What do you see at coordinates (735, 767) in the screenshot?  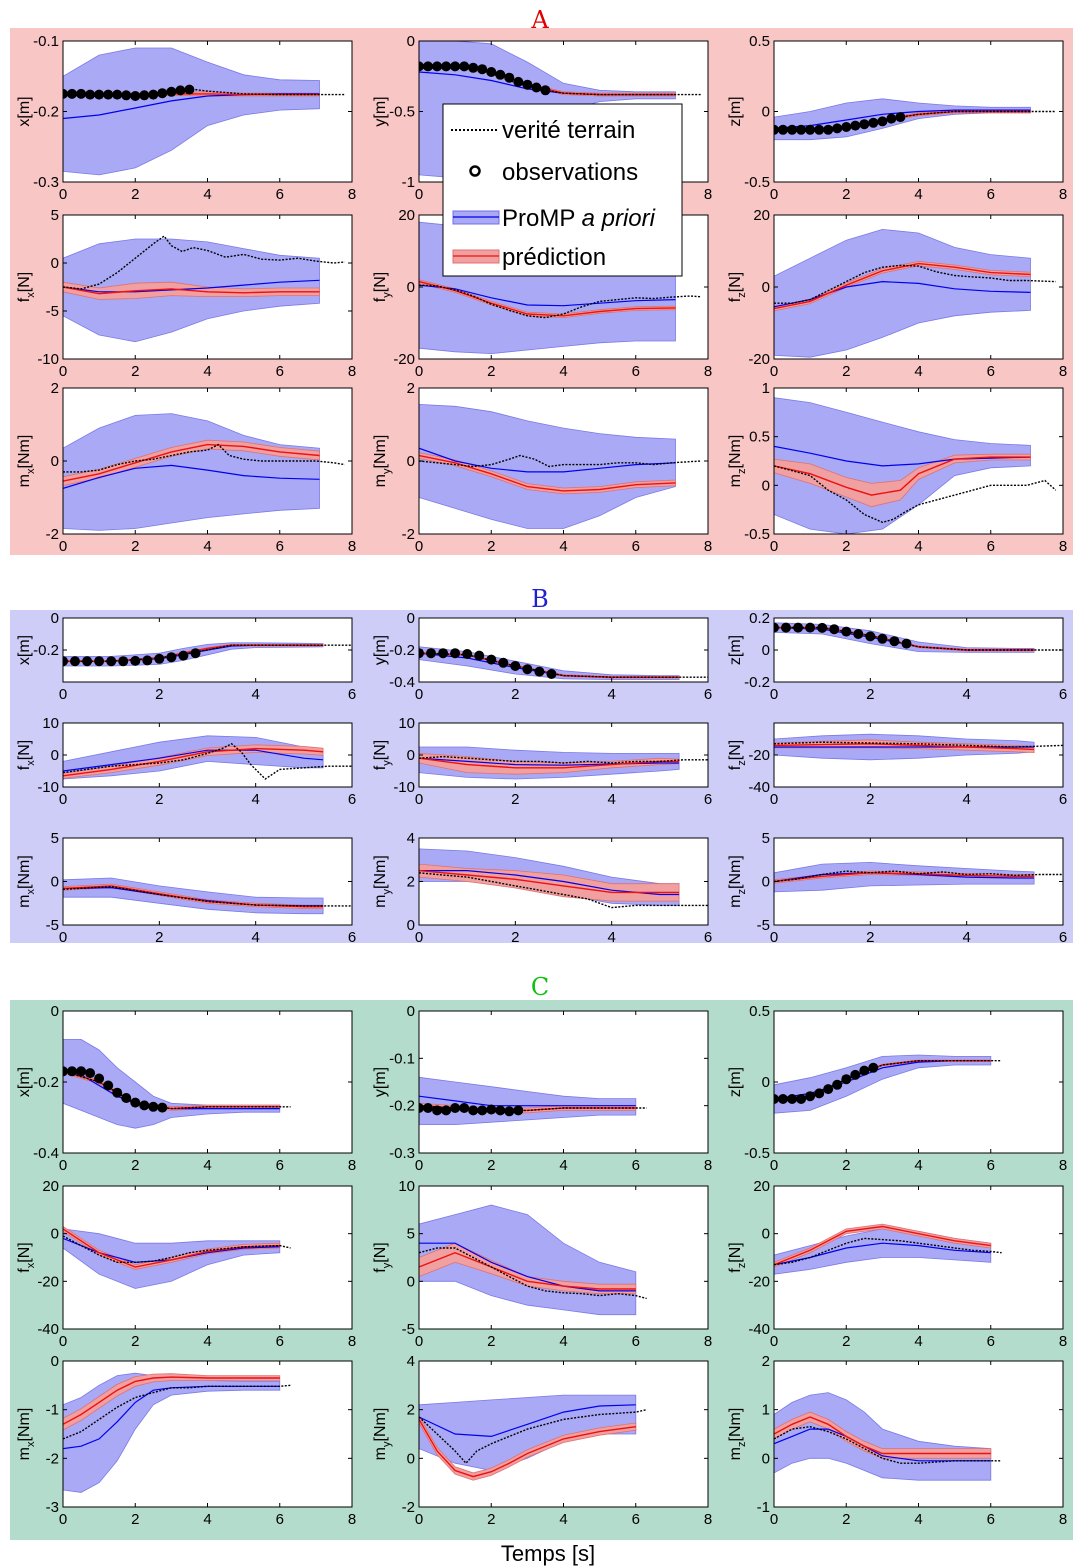 I see `chart-b-panel-6-ylabel-symbol: f` at bounding box center [735, 767].